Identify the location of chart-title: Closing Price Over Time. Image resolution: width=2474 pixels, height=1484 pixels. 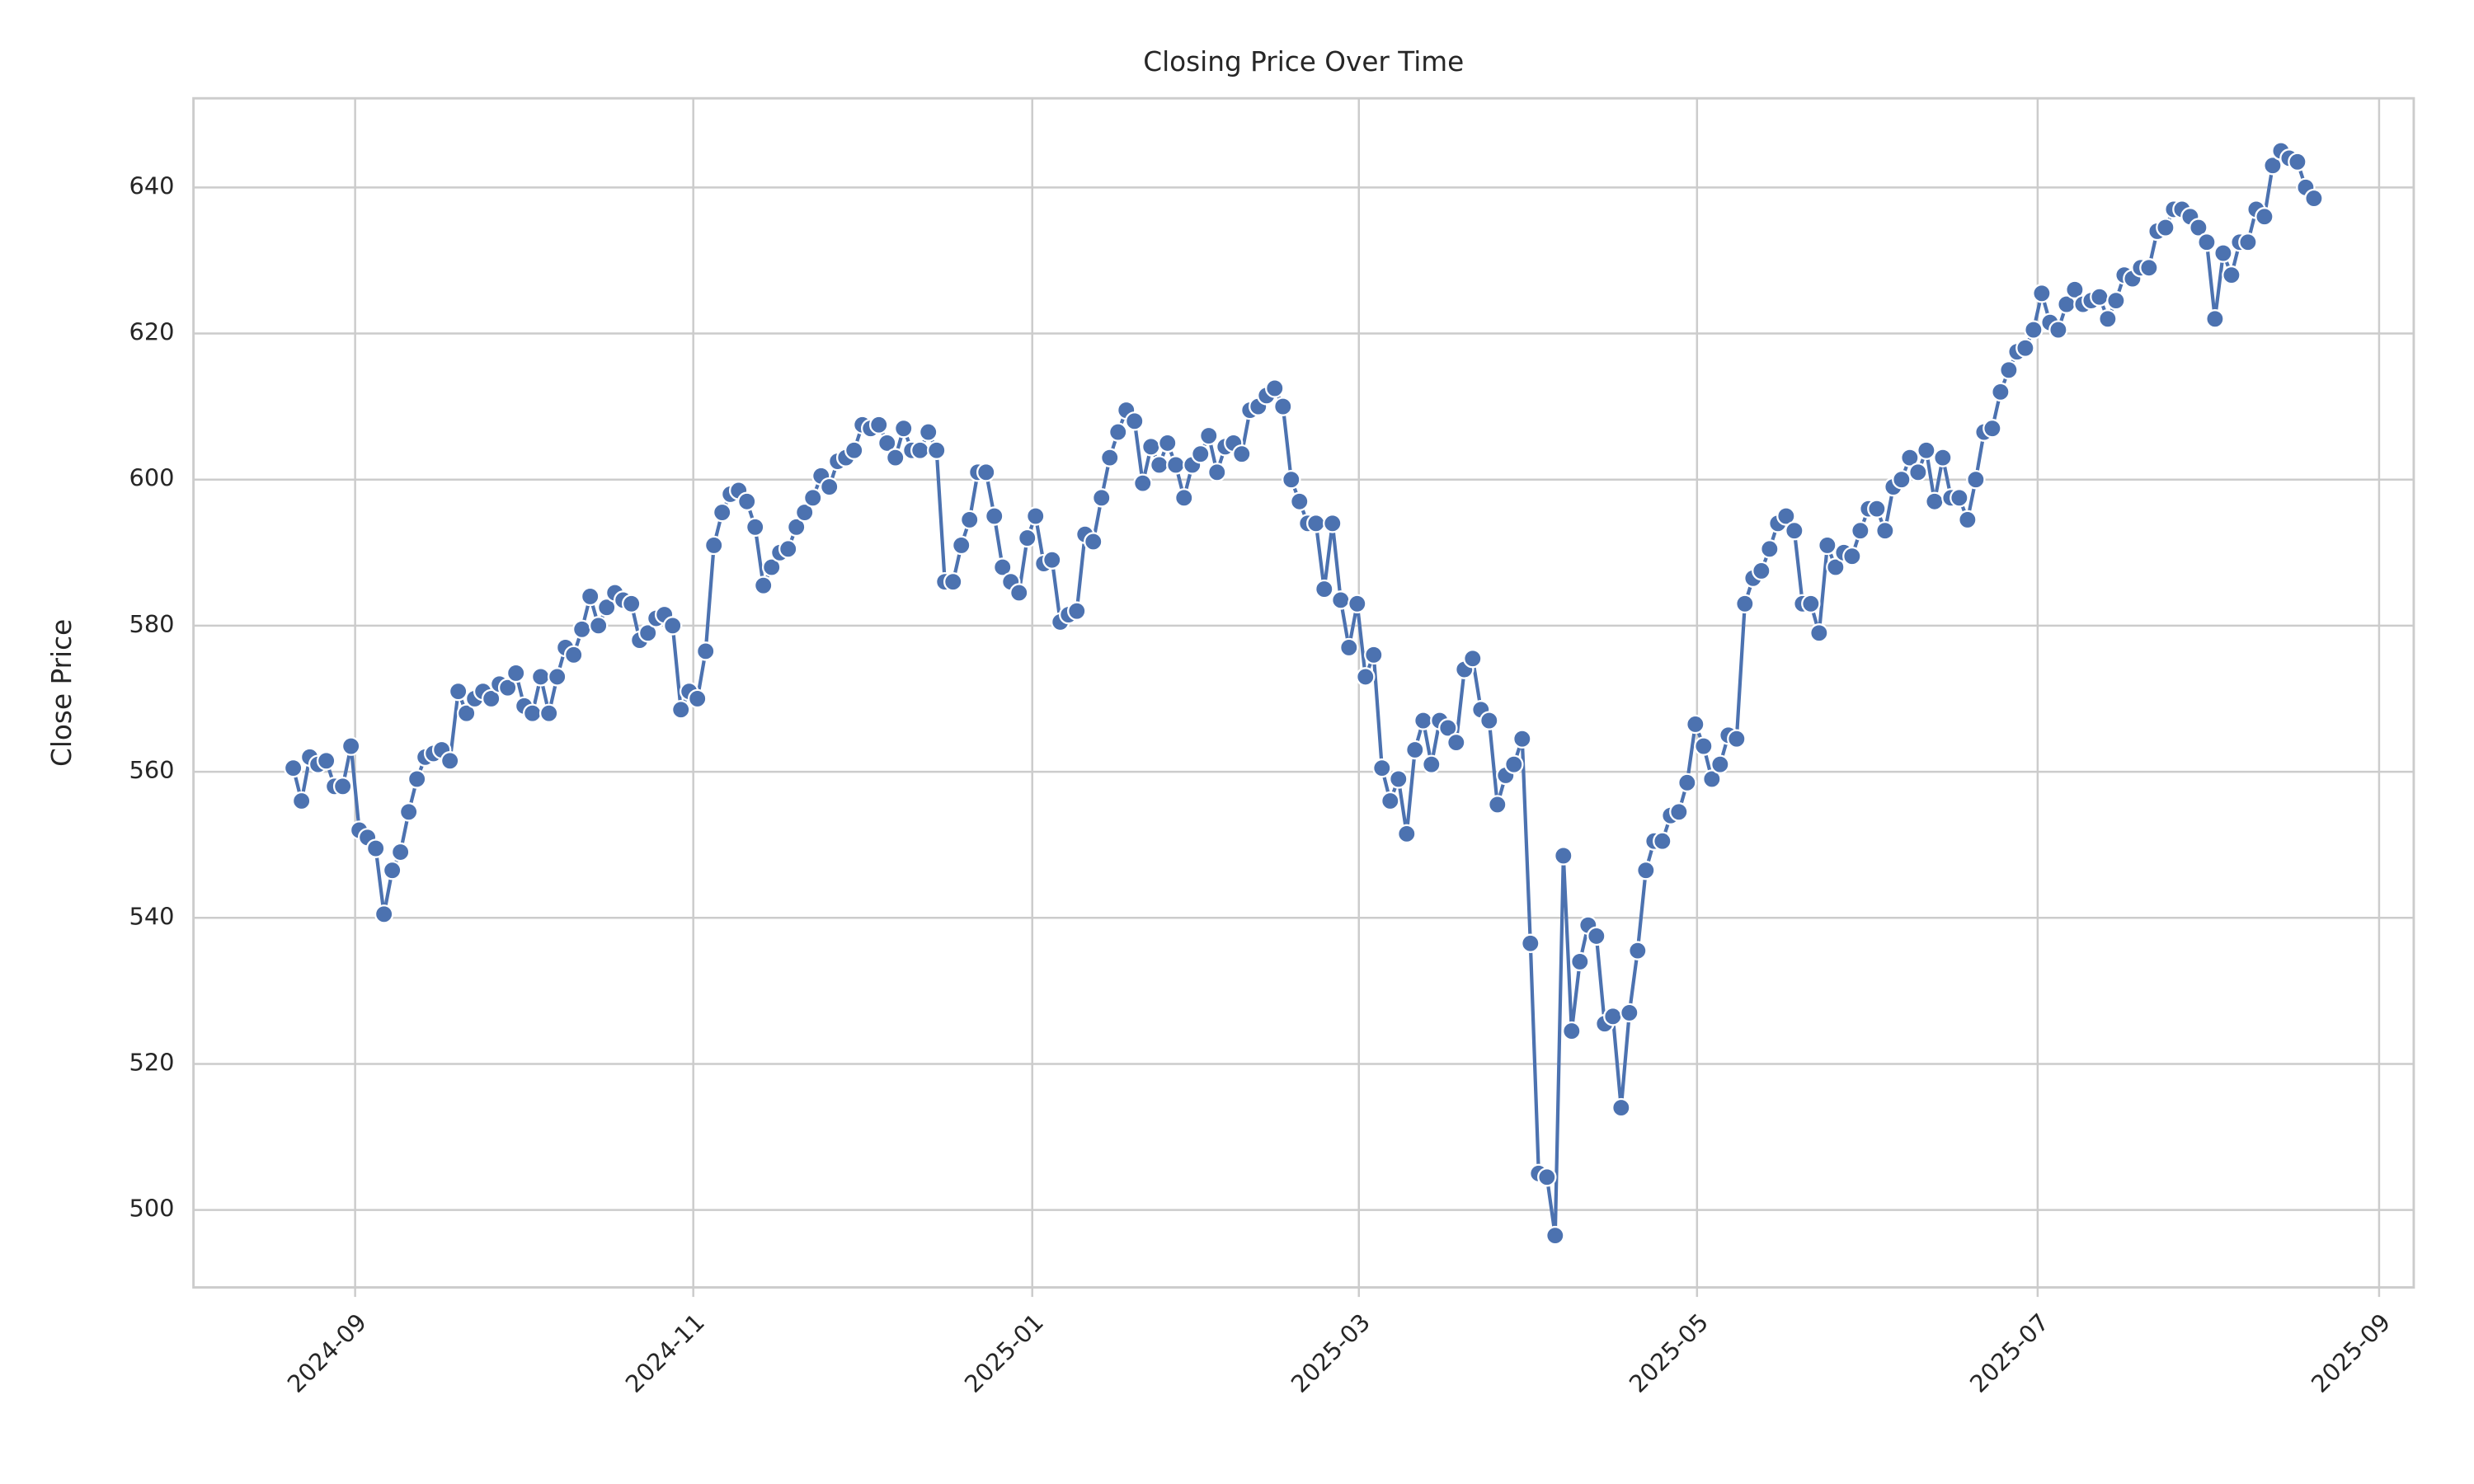
(1303, 62).